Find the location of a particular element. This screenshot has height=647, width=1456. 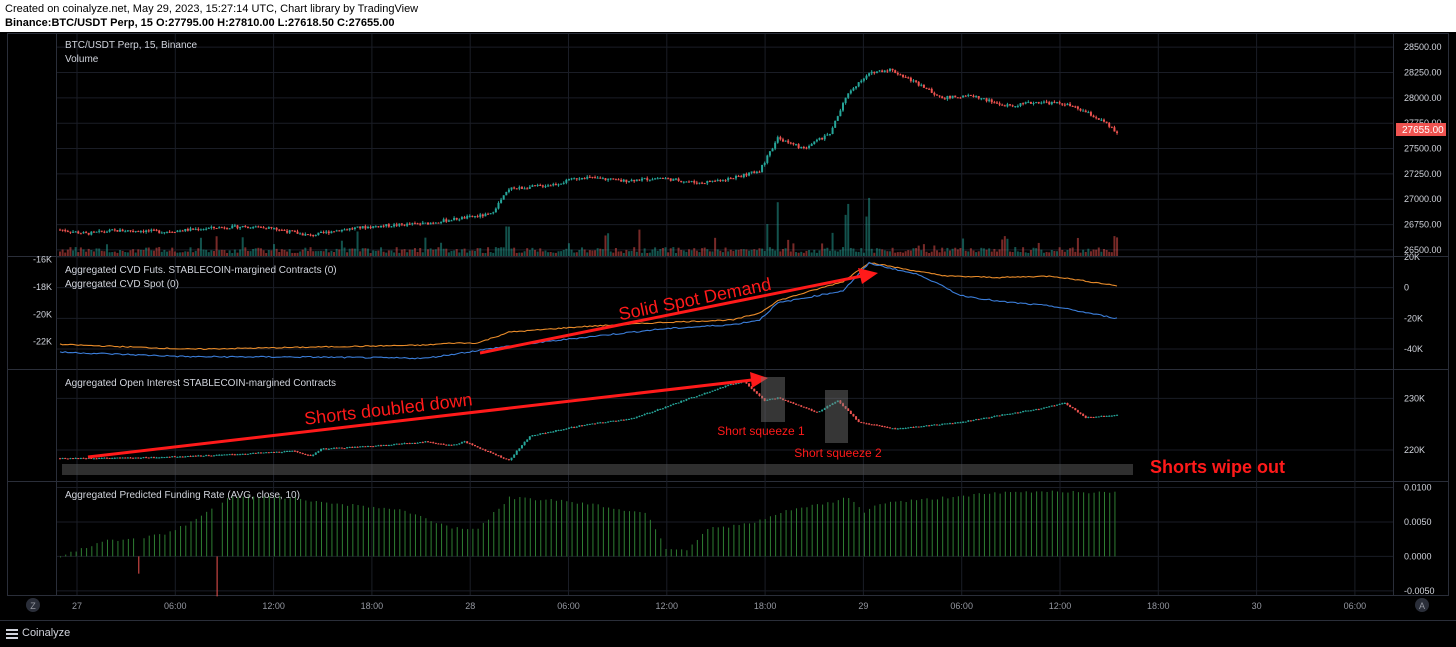

spot-demand-arrowhead is located at coordinates (868, 276).